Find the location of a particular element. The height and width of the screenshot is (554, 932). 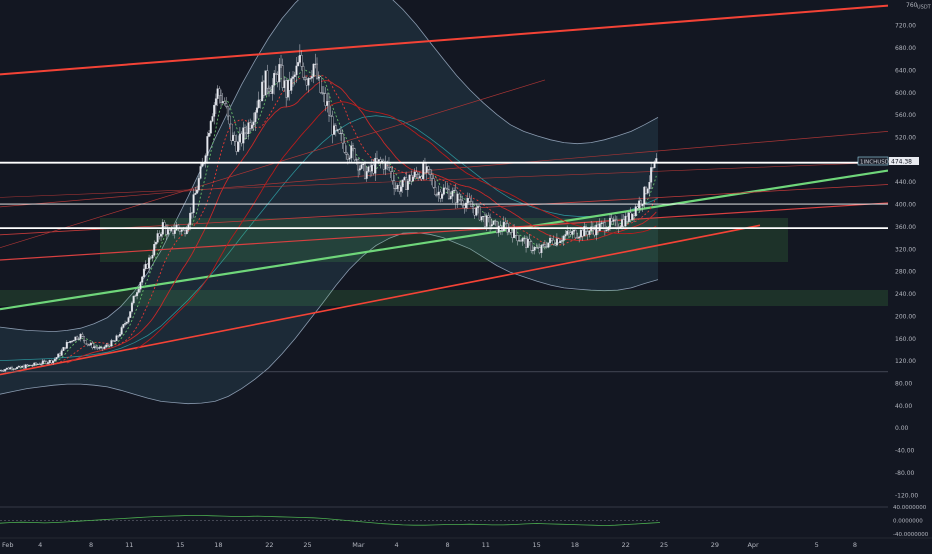

trendline-e is located at coordinates (444, 179).